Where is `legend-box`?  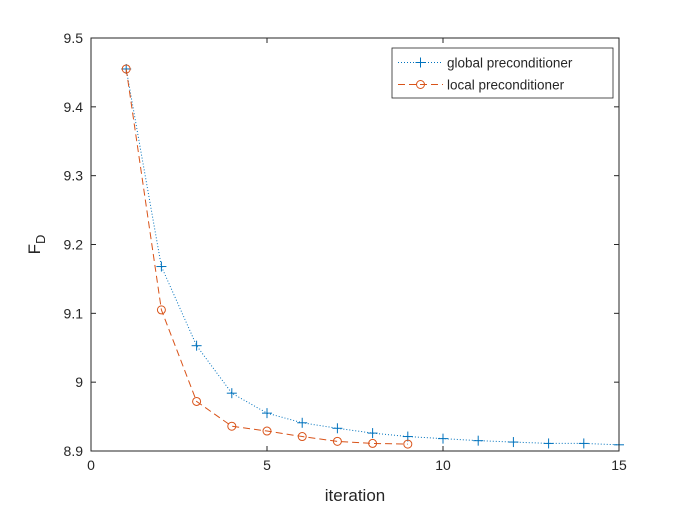 legend-box is located at coordinates (502, 73).